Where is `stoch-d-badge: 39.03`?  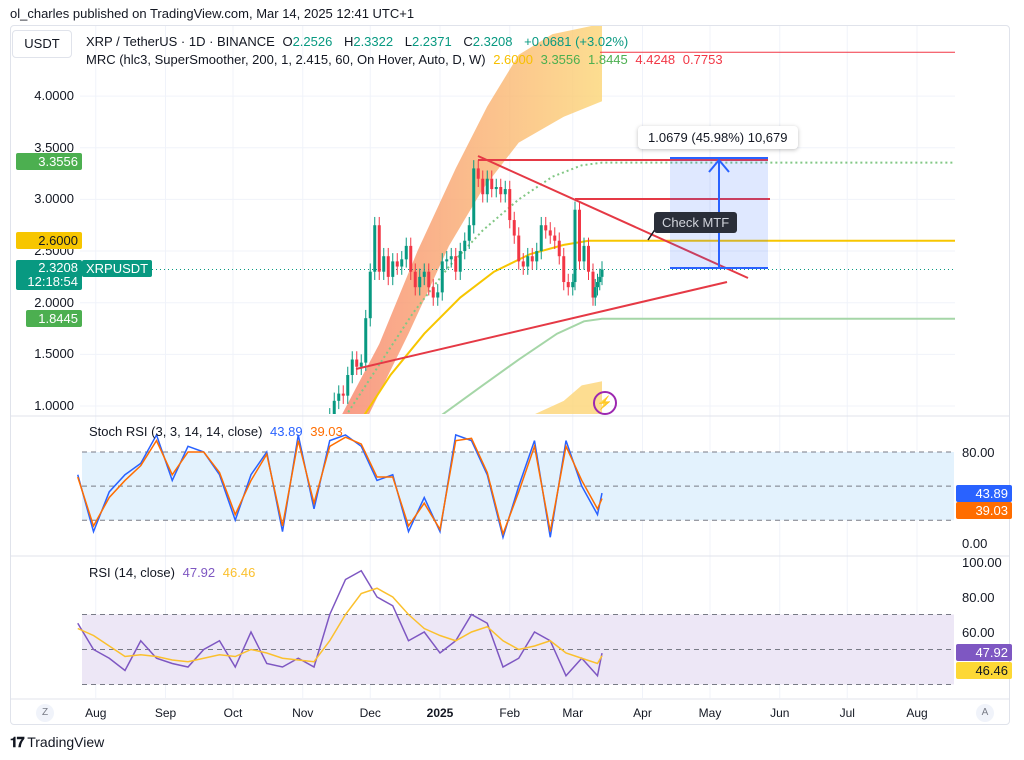
stoch-d-badge: 39.03 is located at coordinates (984, 510).